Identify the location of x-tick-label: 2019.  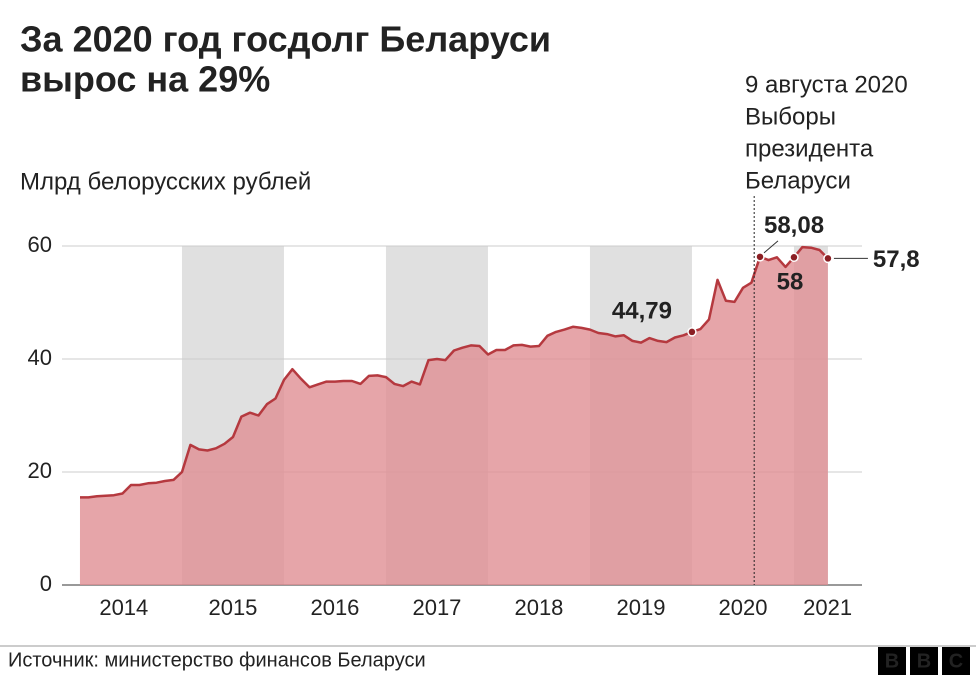
(640, 607).